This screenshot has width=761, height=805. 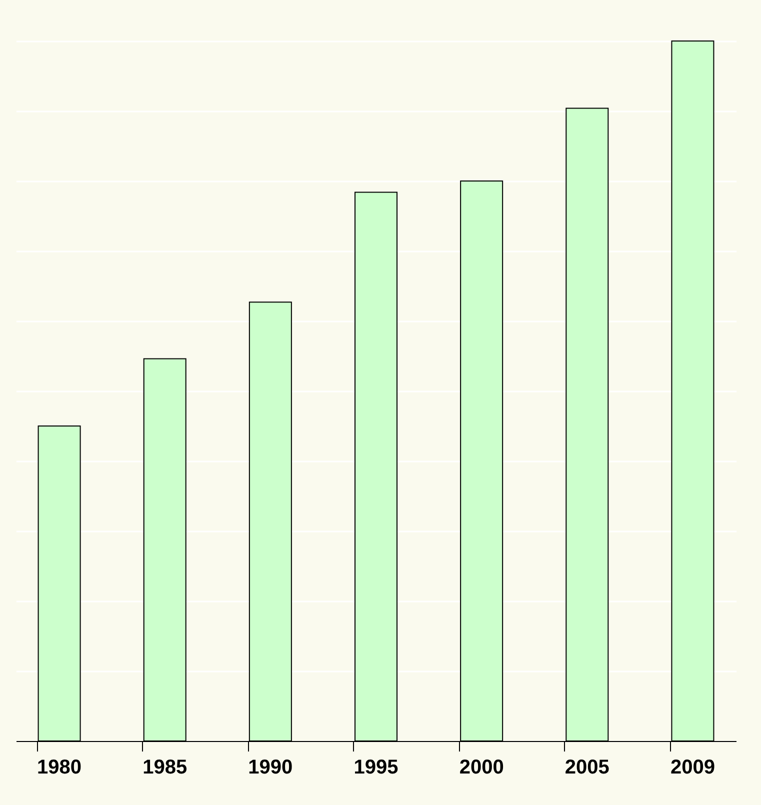 I want to click on x-tick-label: 1980, so click(x=59, y=767).